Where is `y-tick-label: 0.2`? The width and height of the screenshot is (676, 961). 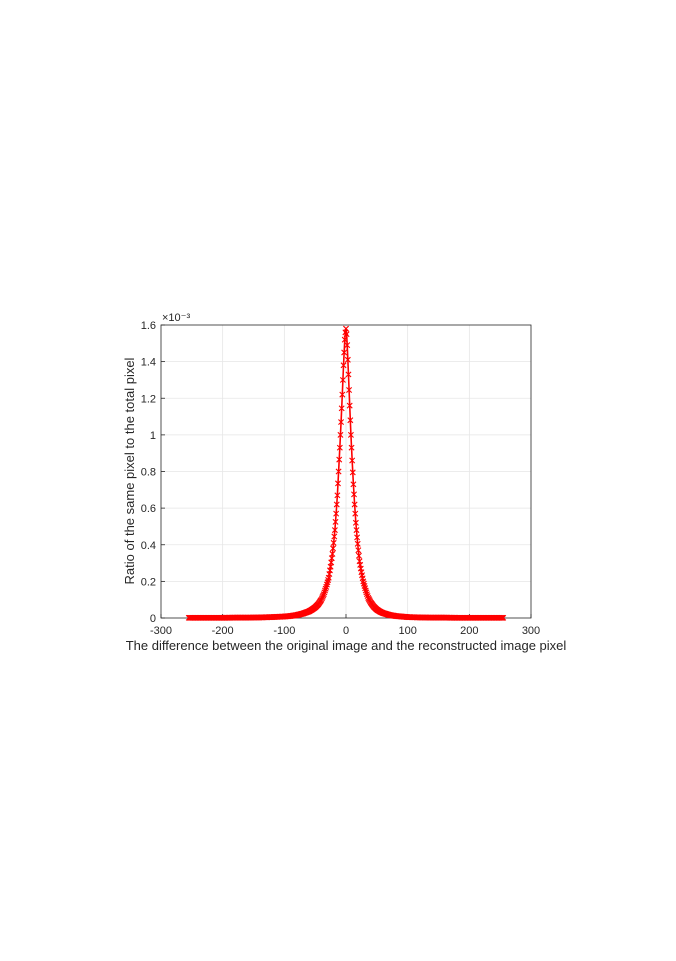 y-tick-label: 0.2 is located at coordinates (148, 582).